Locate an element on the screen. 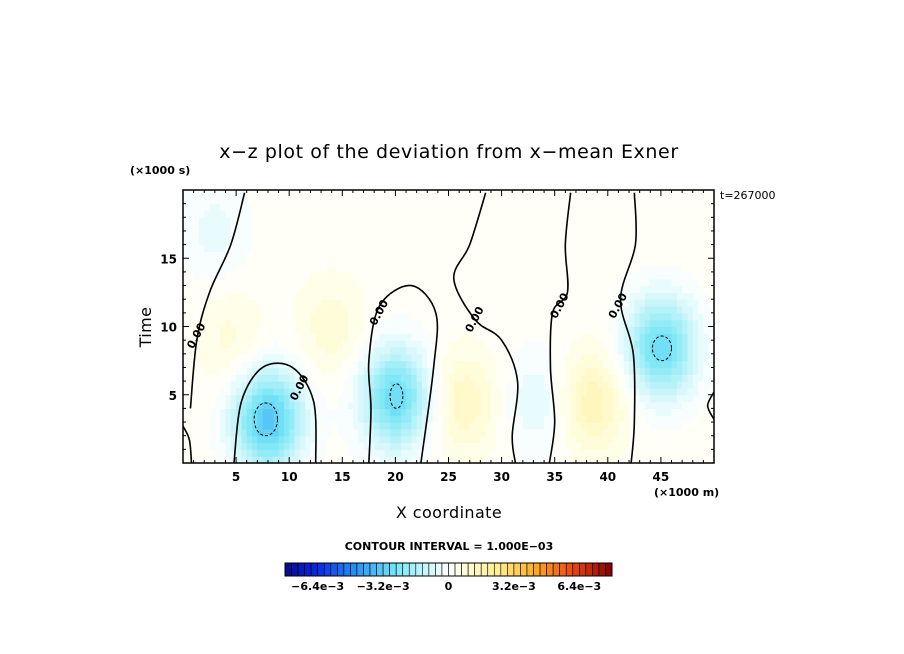 This screenshot has width=904, height=654. negative-contour-line is located at coordinates (396, 396).